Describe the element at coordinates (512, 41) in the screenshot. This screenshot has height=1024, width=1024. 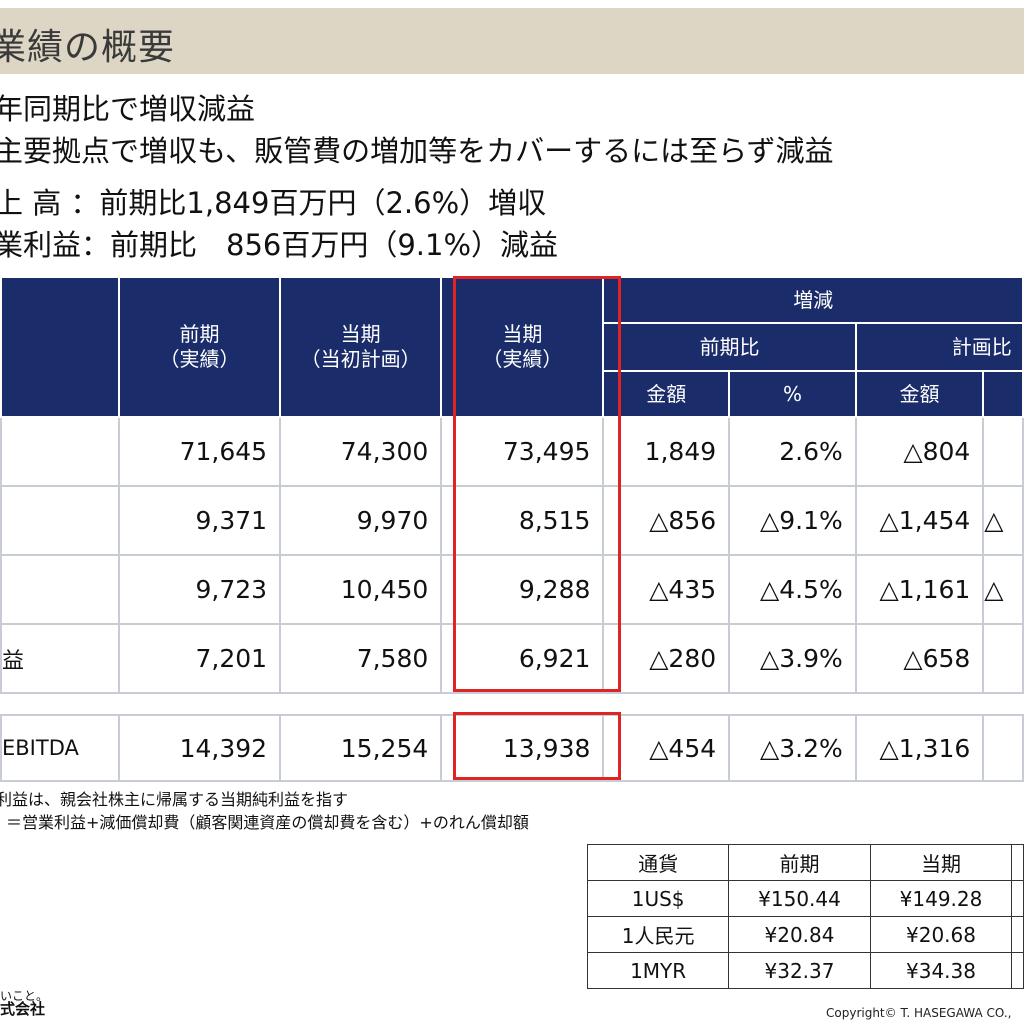
I see `title-bar: 業績の概要` at that location.